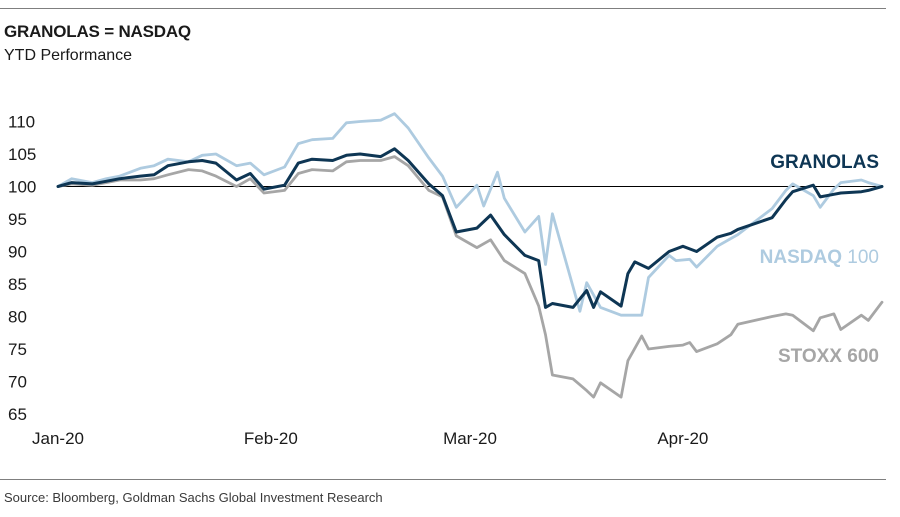  I want to click on y-tick-label: 65, so click(17, 414).